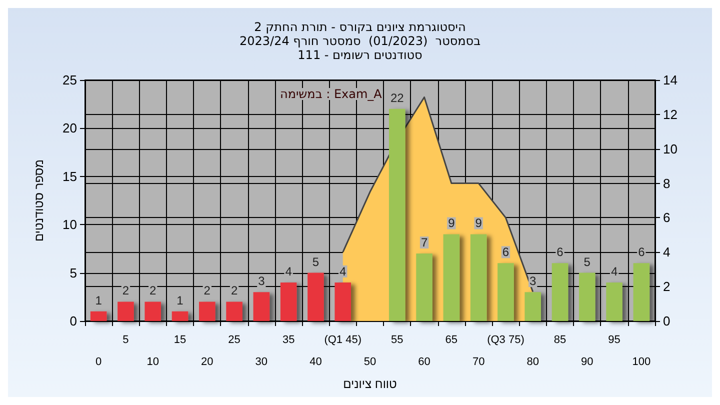 This screenshot has width=720, height=405. I want to click on y-axis-title: מספר סטודנטים, so click(39, 200).